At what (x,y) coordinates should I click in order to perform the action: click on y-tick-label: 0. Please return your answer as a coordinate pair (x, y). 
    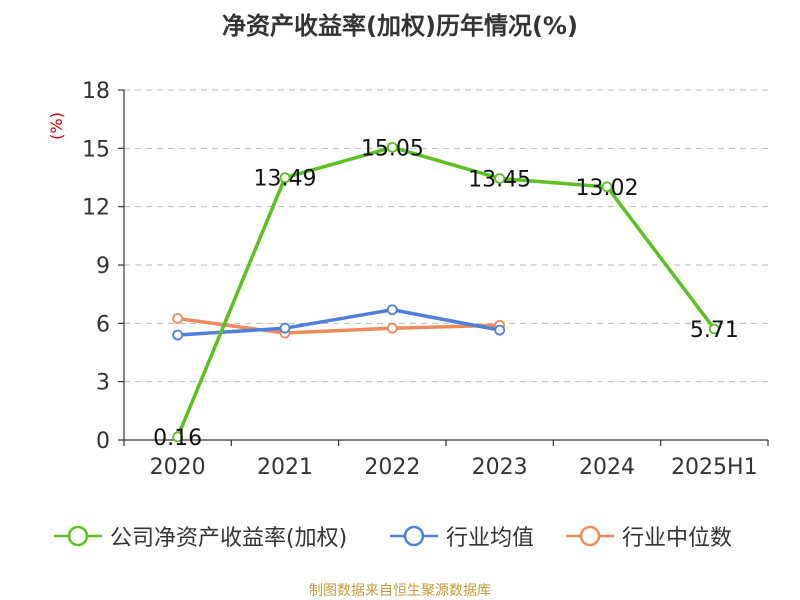
    Looking at the image, I should click on (103, 441).